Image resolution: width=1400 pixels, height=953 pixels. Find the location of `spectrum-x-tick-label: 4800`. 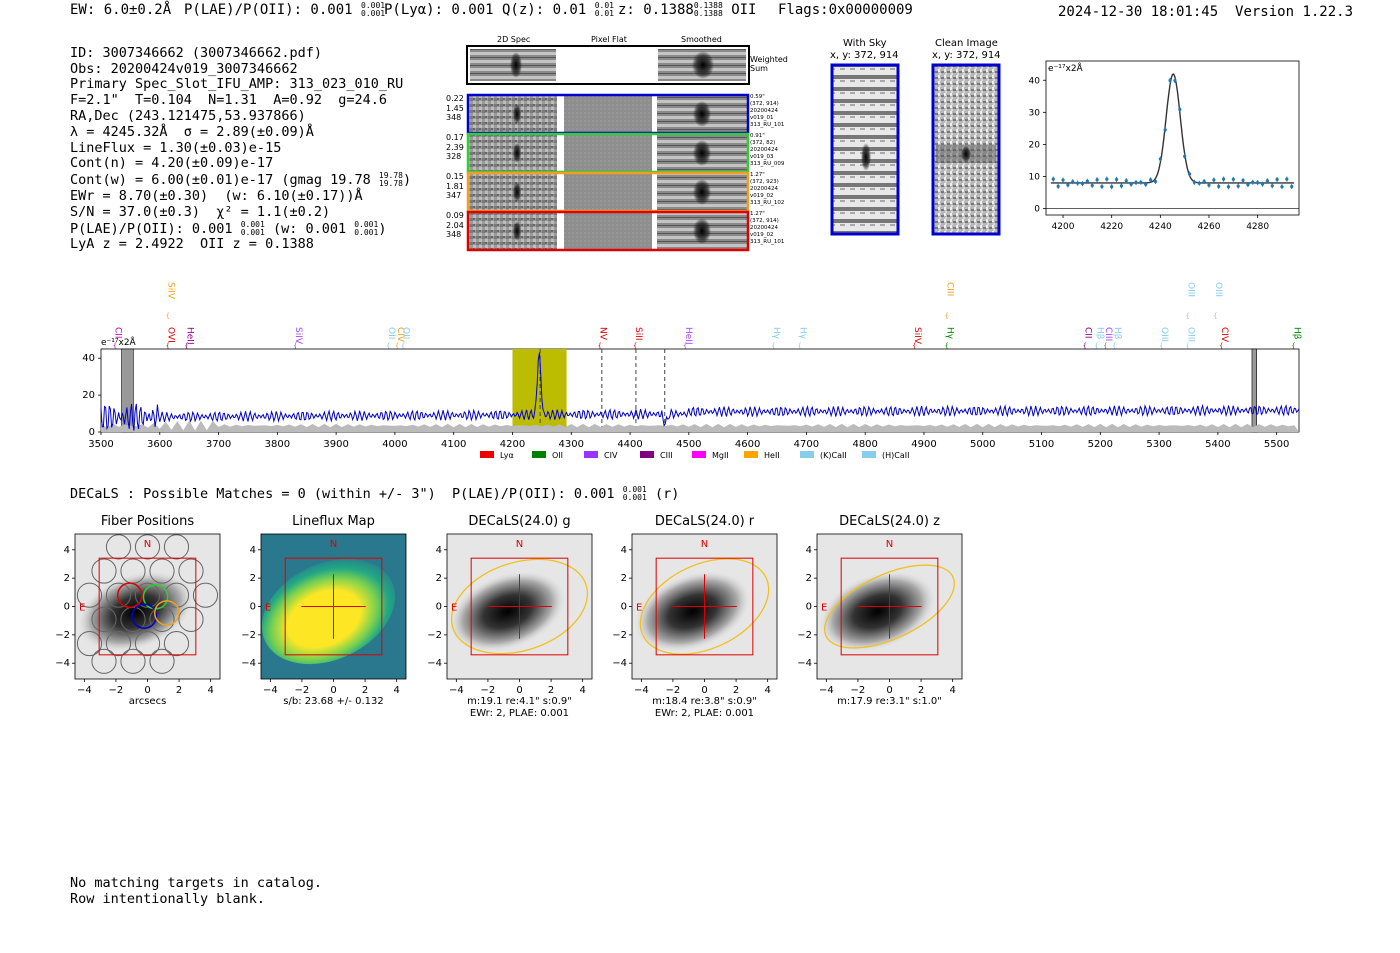

spectrum-x-tick-label: 4800 is located at coordinates (864, 444).